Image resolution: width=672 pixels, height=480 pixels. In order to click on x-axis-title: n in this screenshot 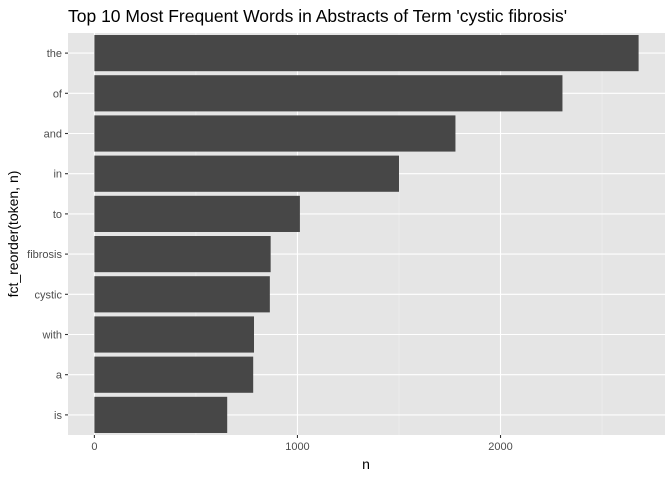, I will do `click(366, 464)`.